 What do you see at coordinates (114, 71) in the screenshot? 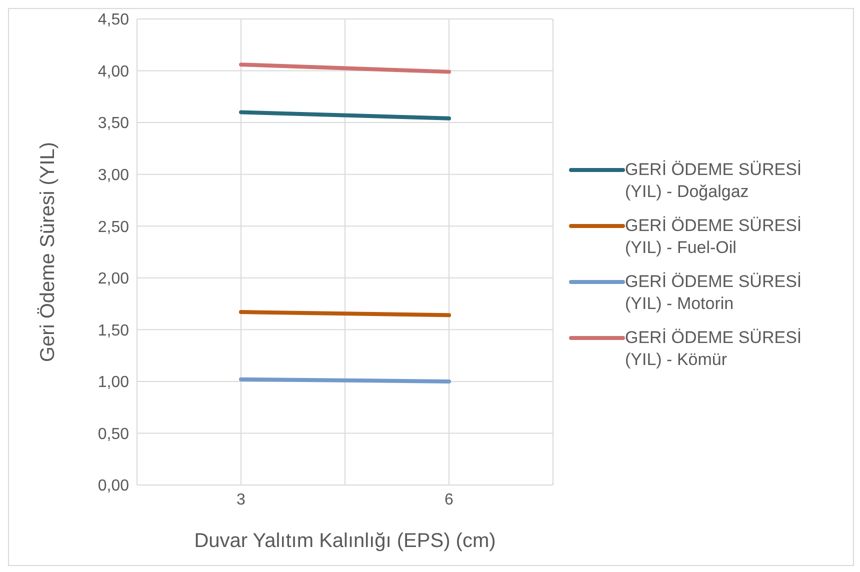
I see `y-tick-label: 4,00` at bounding box center [114, 71].